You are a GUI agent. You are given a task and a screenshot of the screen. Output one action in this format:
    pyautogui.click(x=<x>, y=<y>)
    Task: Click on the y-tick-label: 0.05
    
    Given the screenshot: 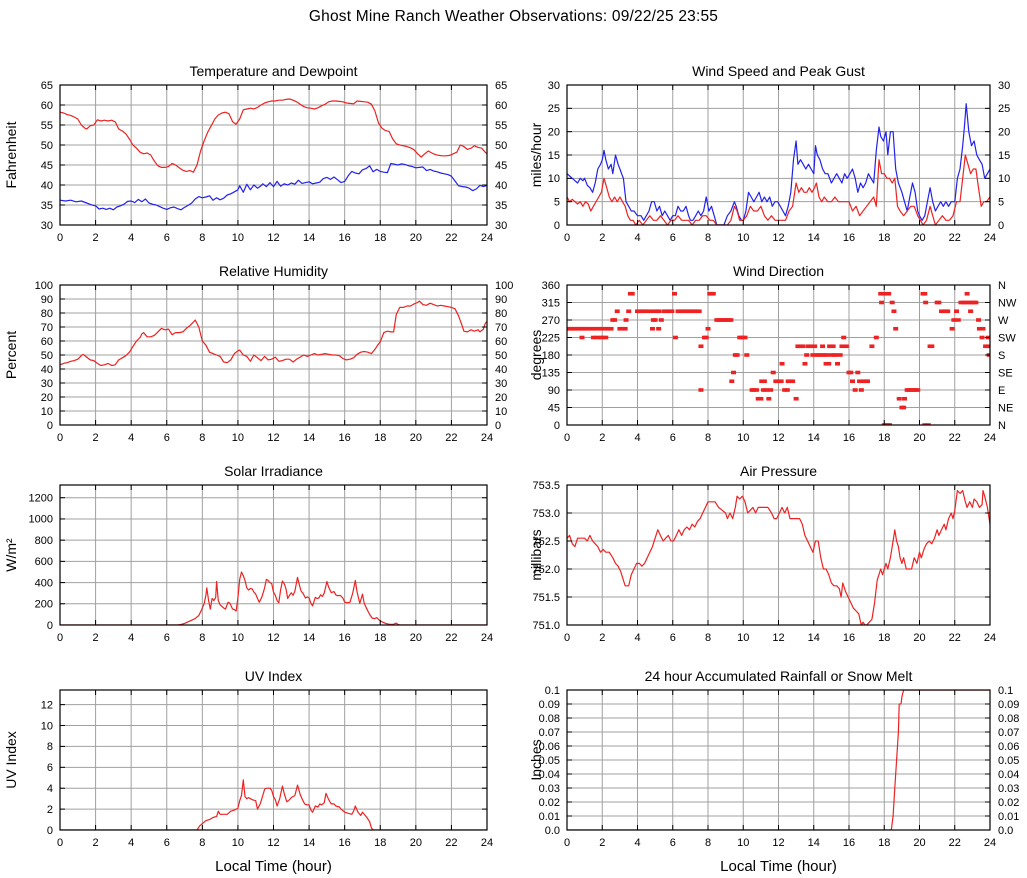 What is the action you would take?
    pyautogui.click(x=549, y=761)
    